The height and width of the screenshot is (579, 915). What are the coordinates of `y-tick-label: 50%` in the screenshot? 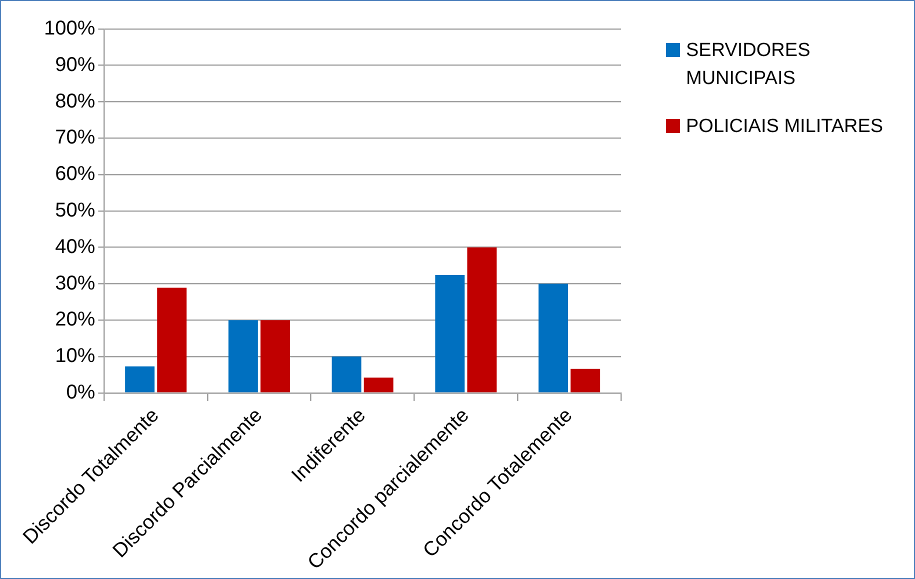 It's located at (75, 210).